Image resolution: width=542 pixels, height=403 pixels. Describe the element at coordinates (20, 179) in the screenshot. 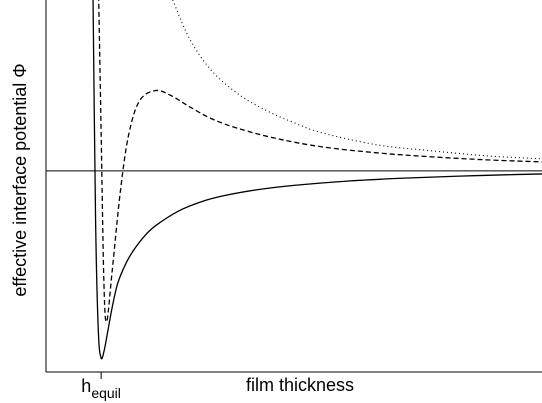

I see `y-axis-label: effective interface potential Φ` at that location.